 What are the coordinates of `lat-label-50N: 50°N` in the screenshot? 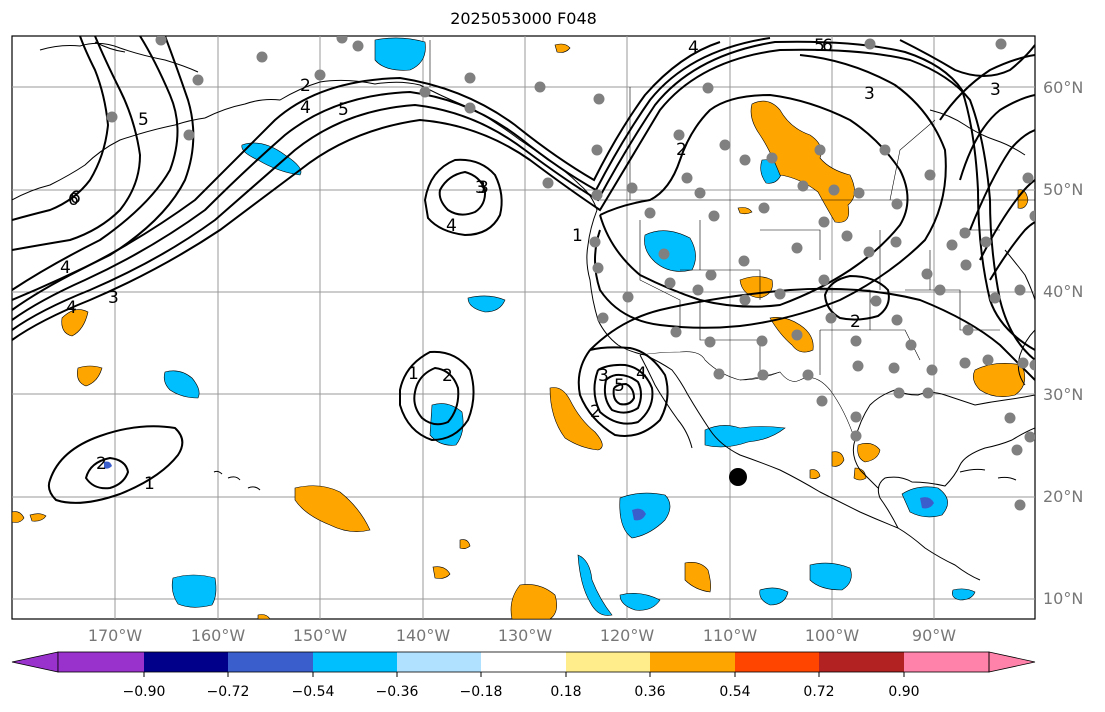 It's located at (1063, 189).